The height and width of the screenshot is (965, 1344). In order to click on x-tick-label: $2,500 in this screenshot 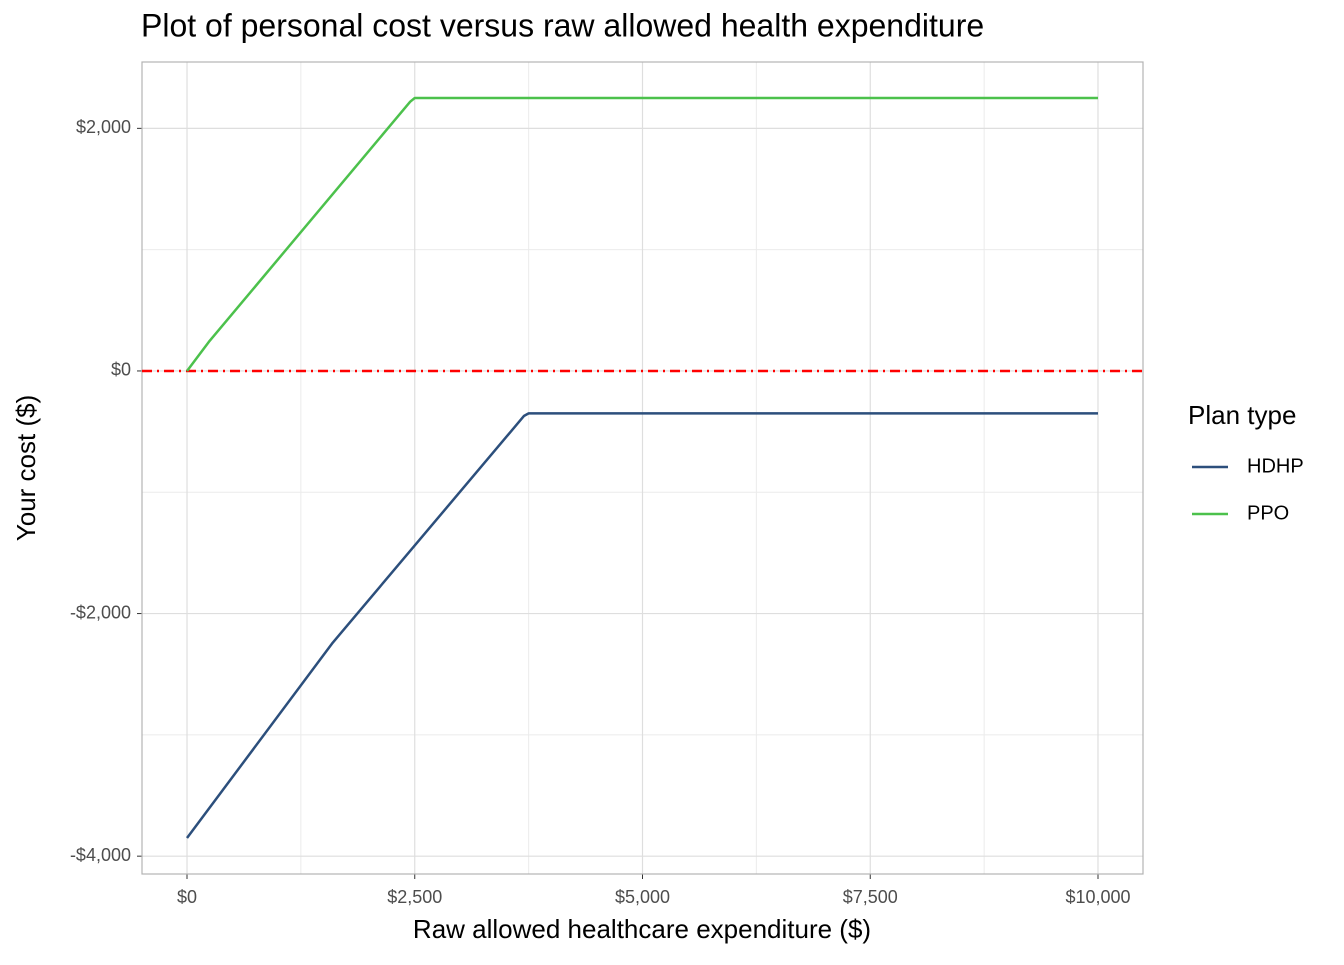, I will do `click(414, 897)`.